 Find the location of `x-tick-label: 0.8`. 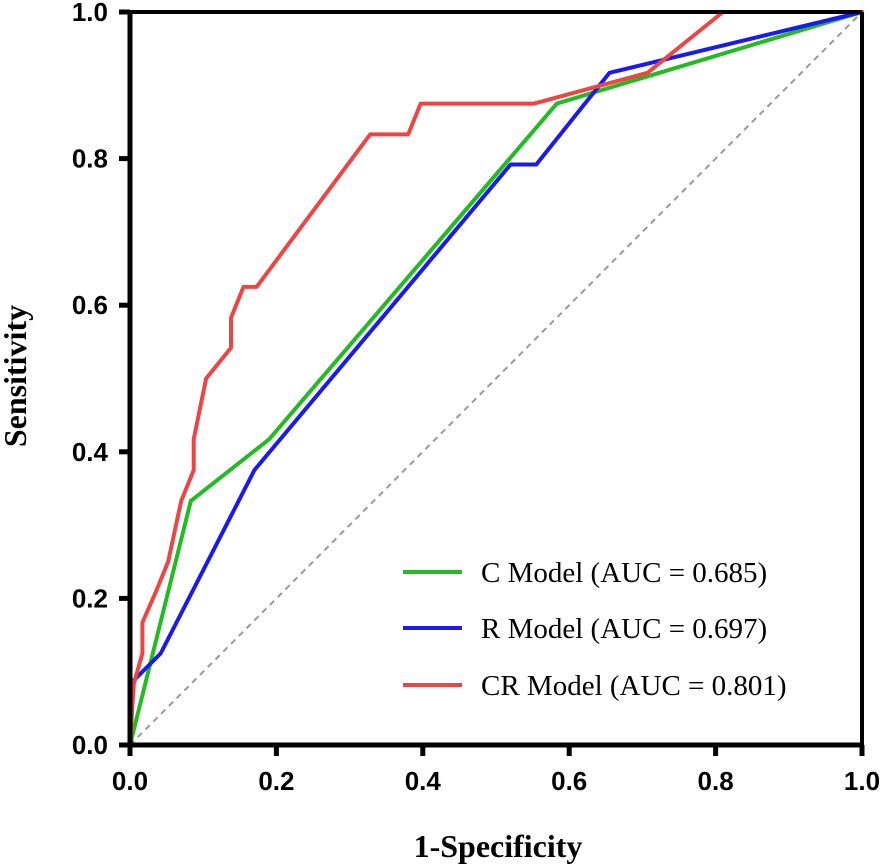

x-tick-label: 0.8 is located at coordinates (716, 781).